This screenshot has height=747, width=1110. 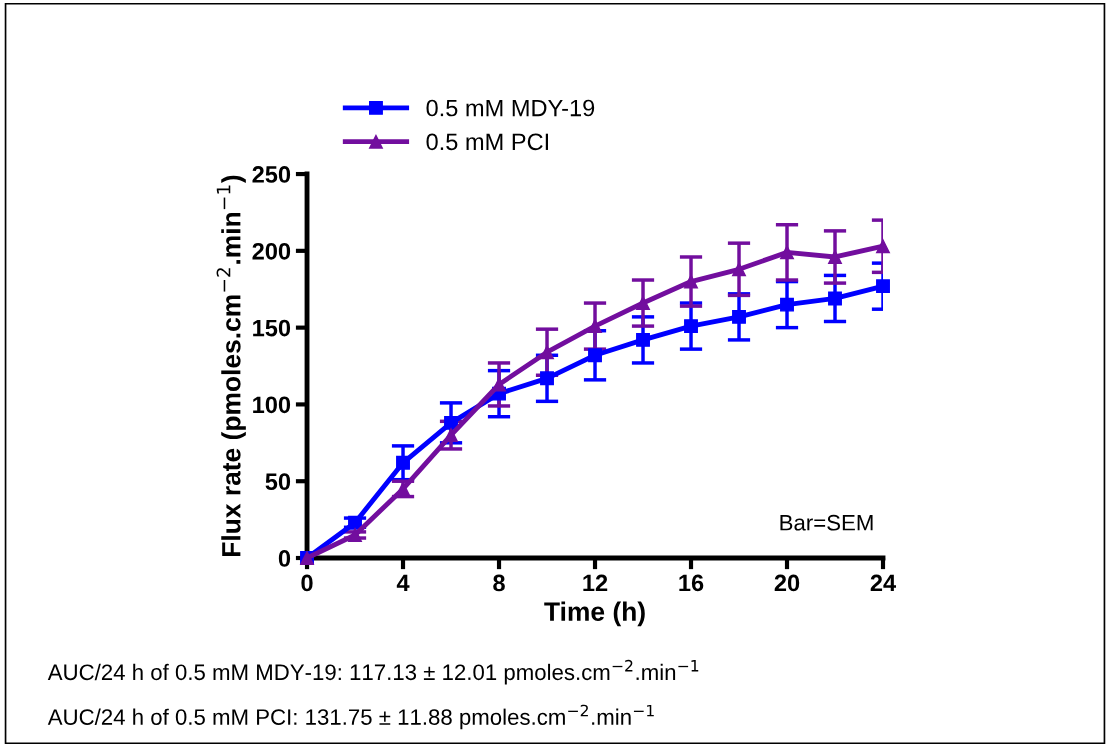 What do you see at coordinates (373, 672) in the screenshot?
I see `text: AUC/24 h of 0.5 mM MDY-19: 117.13 ± 12.01 pmoles.cm$^{−2}$.min$^{−1}$` at bounding box center [373, 672].